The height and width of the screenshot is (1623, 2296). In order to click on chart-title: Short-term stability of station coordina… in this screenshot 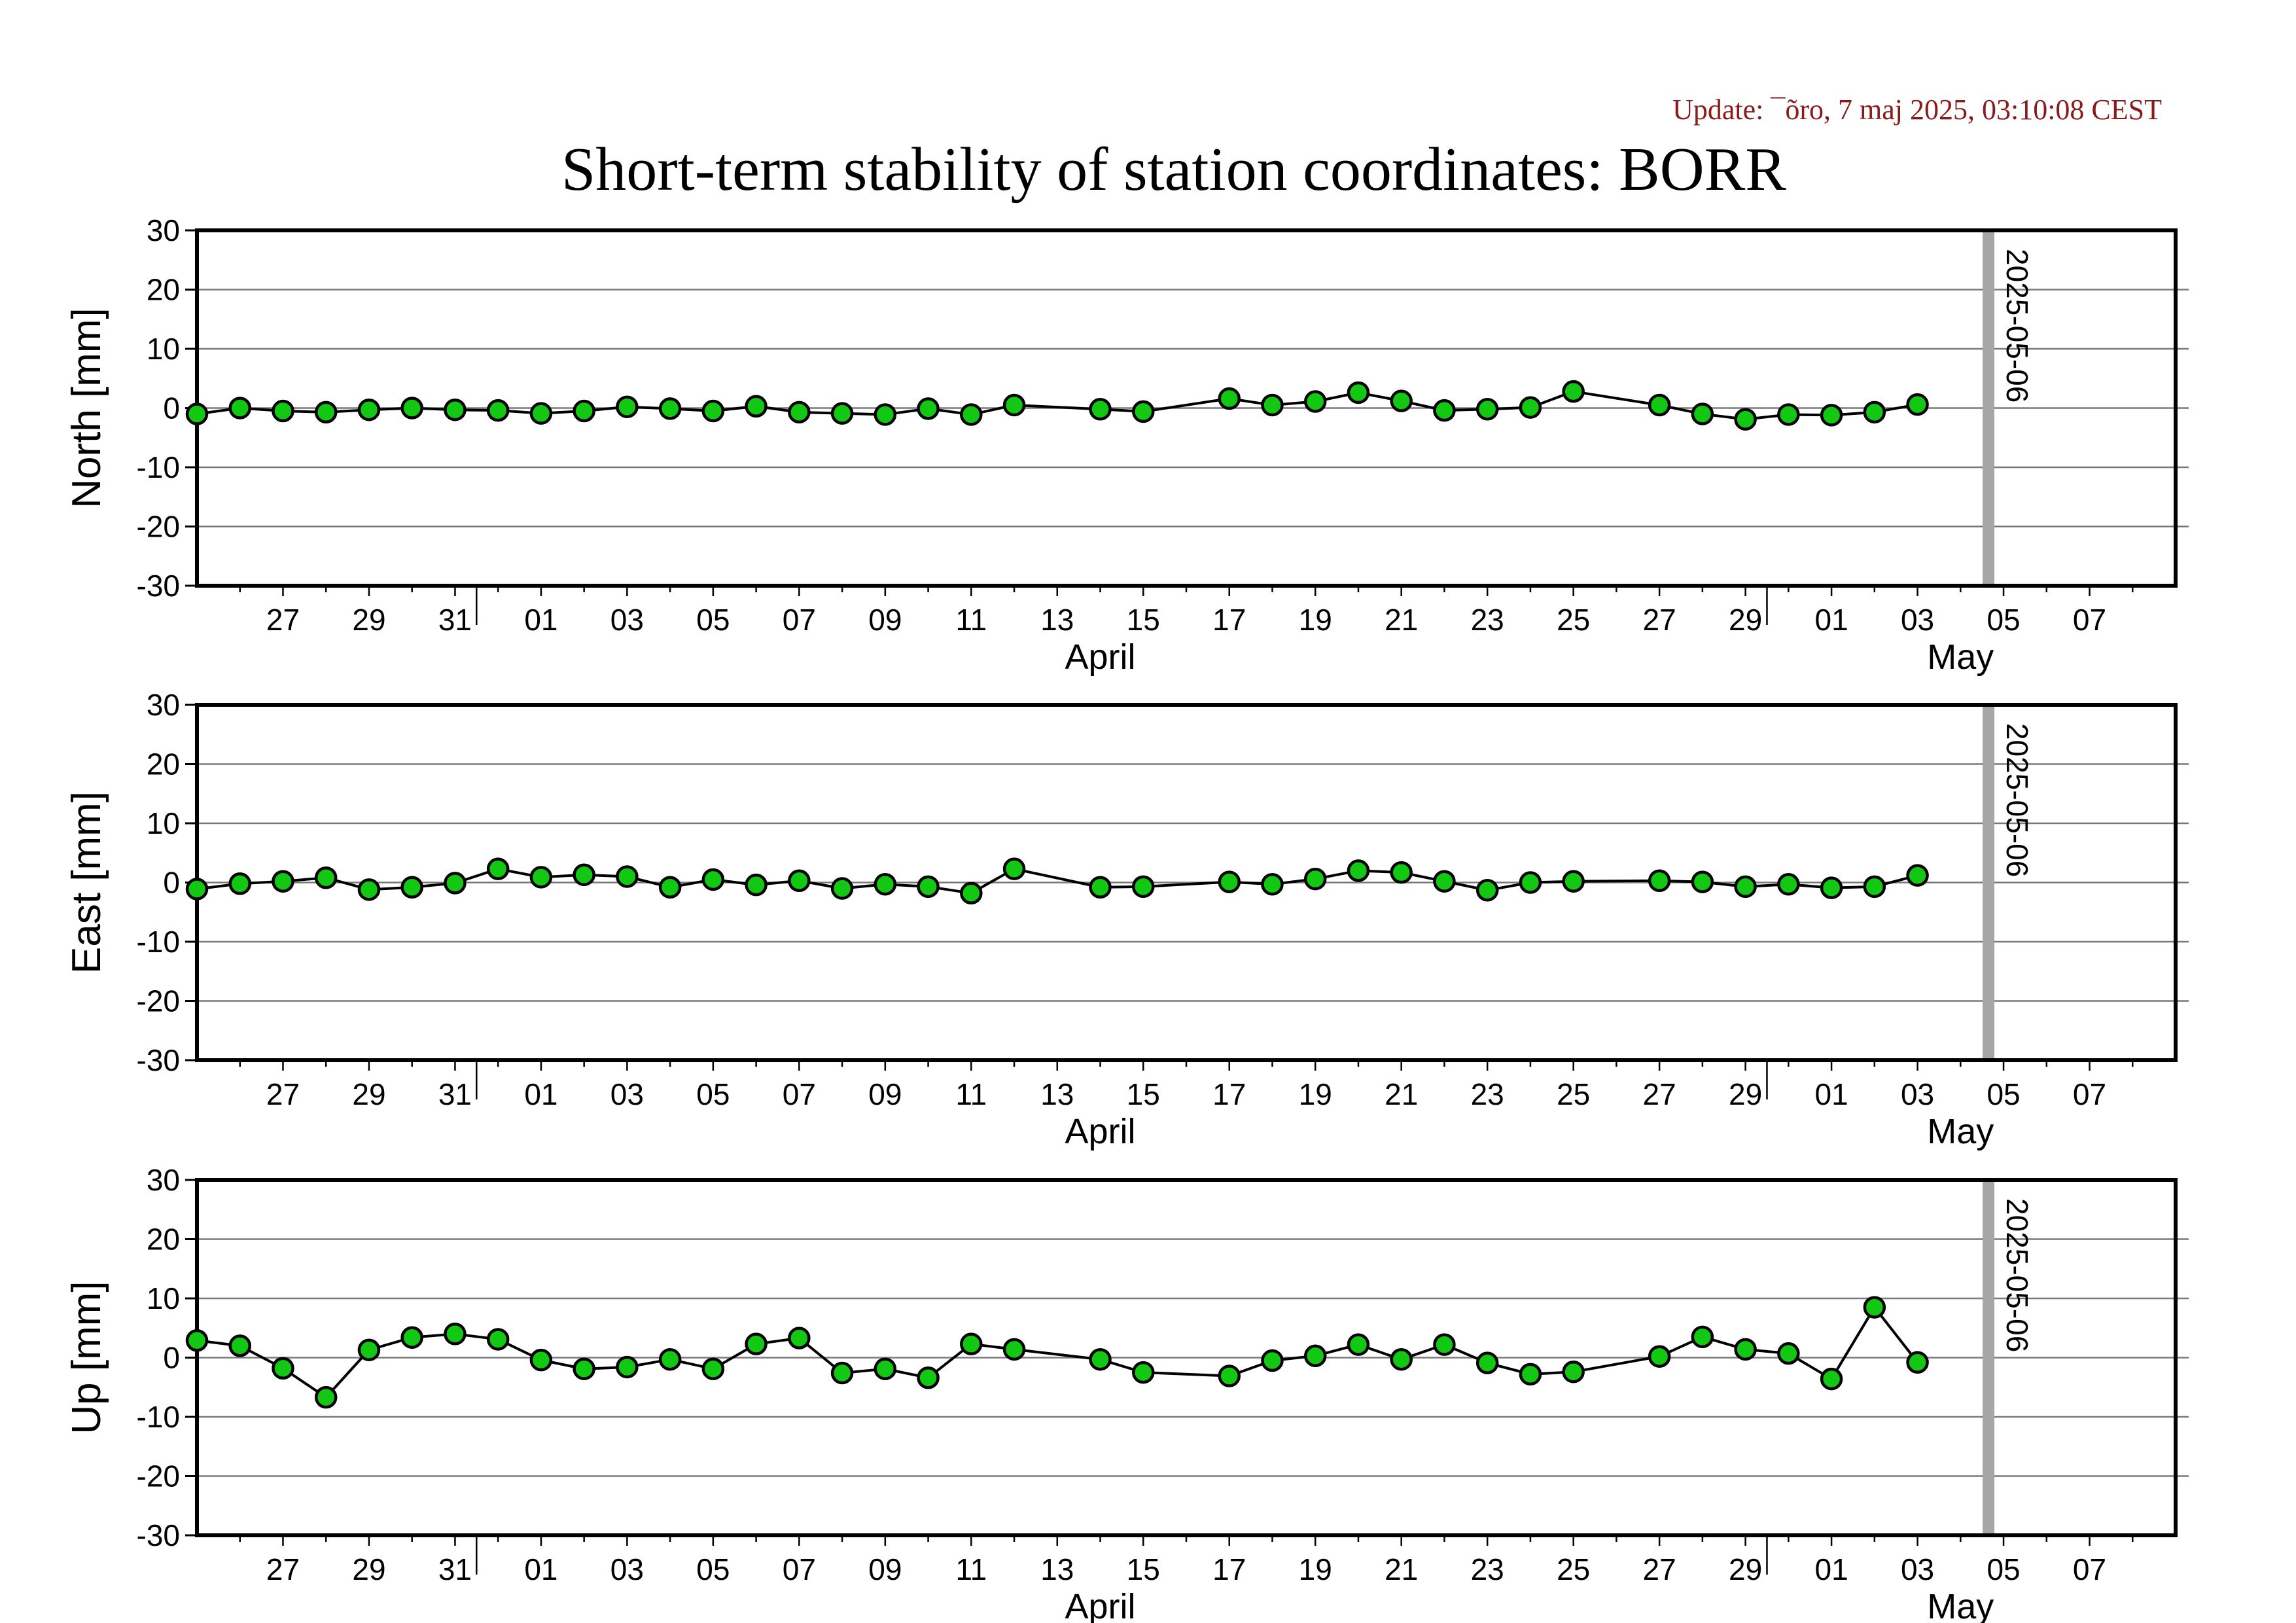, I will do `click(1173, 169)`.